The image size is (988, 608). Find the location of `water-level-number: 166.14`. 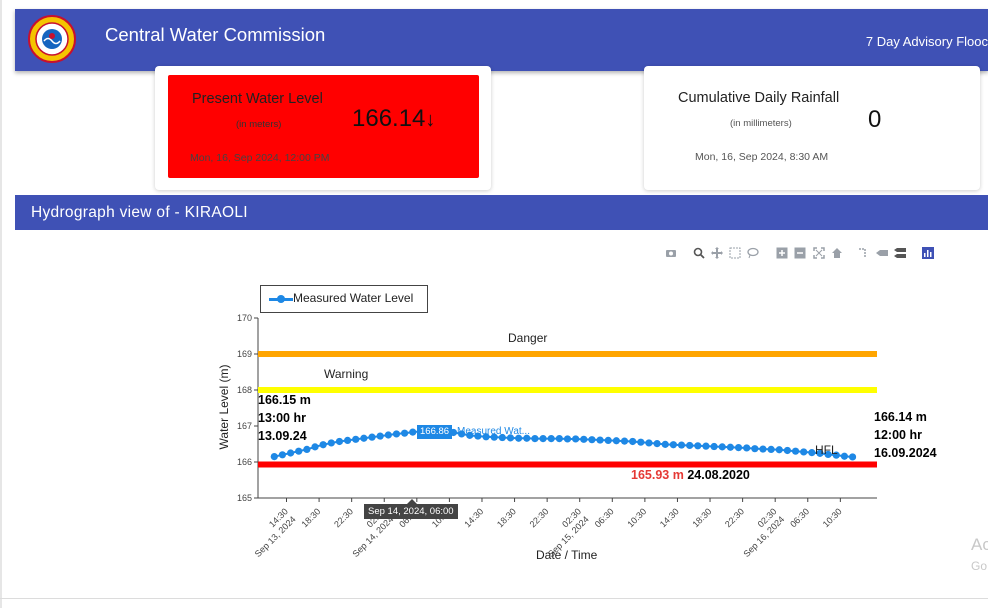

water-level-number: 166.14 is located at coordinates (389, 118).